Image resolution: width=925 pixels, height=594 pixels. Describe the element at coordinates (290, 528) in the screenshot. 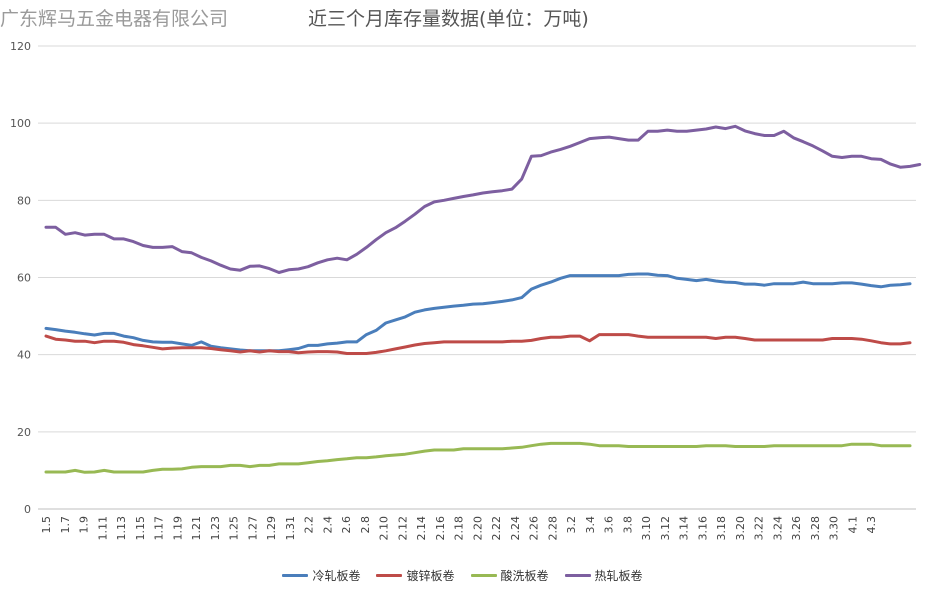

I see `x-tick-label: 1.31` at that location.